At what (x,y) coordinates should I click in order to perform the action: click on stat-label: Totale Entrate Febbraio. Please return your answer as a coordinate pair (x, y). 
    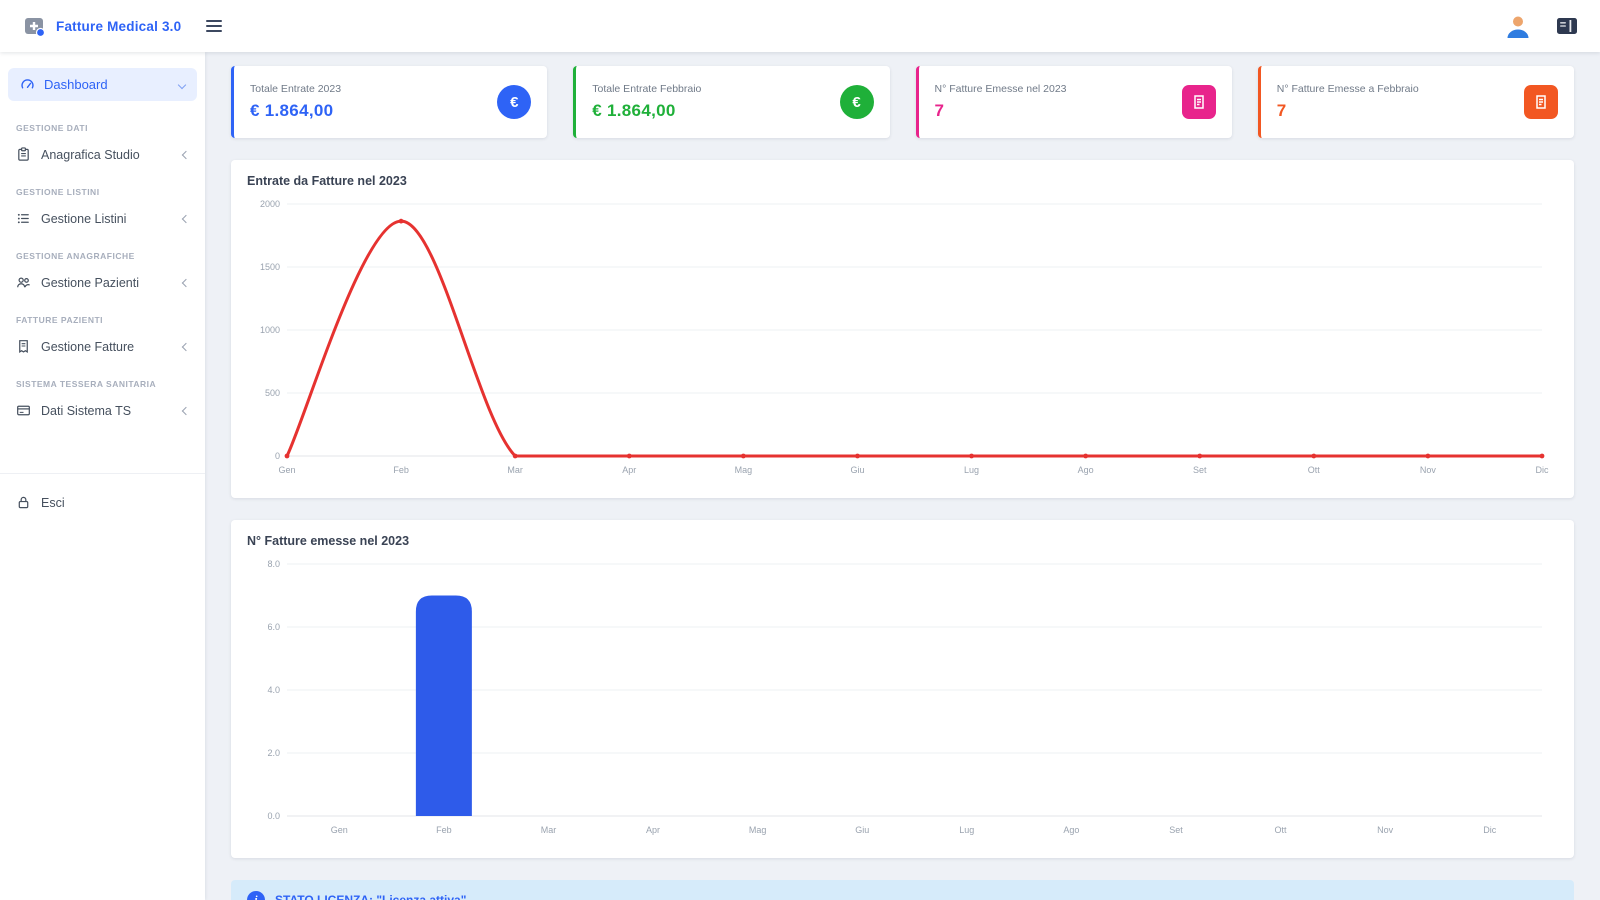
    Looking at the image, I should click on (647, 89).